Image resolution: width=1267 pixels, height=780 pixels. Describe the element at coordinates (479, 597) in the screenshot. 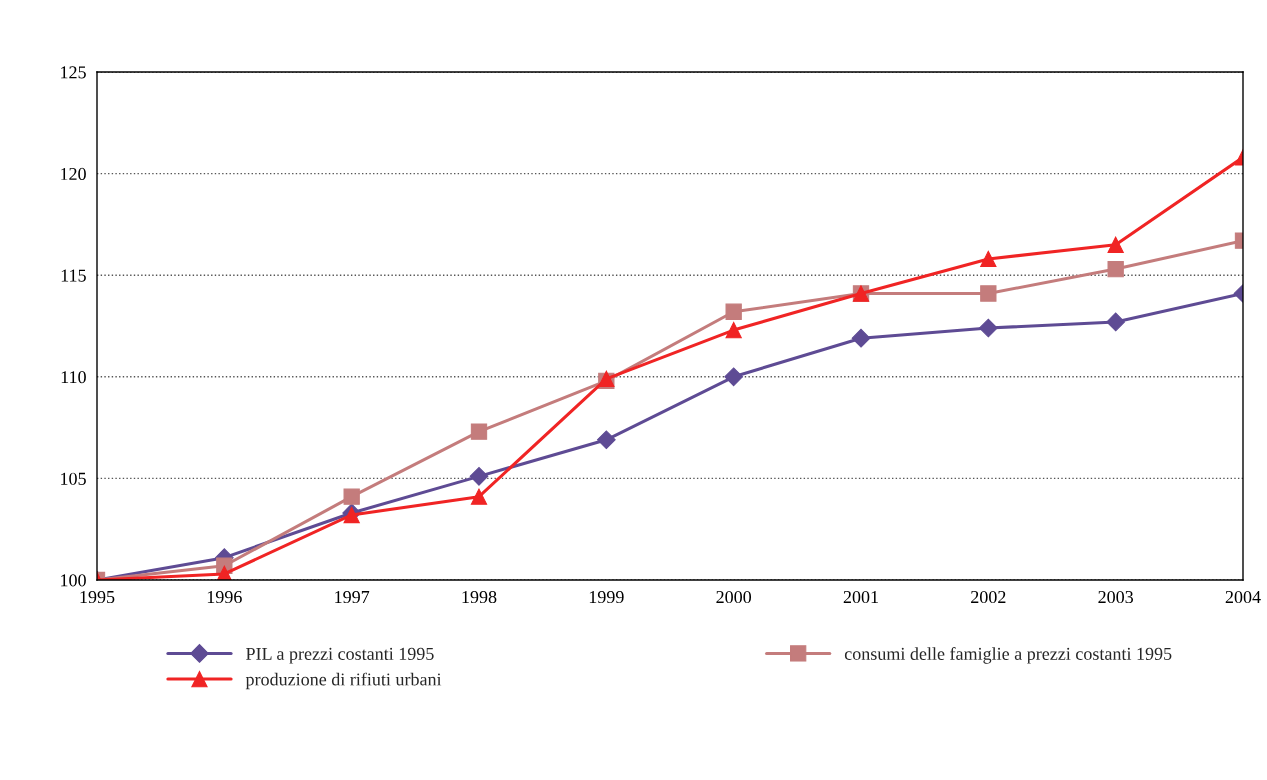

I see `x-tick-label: 1998` at that location.